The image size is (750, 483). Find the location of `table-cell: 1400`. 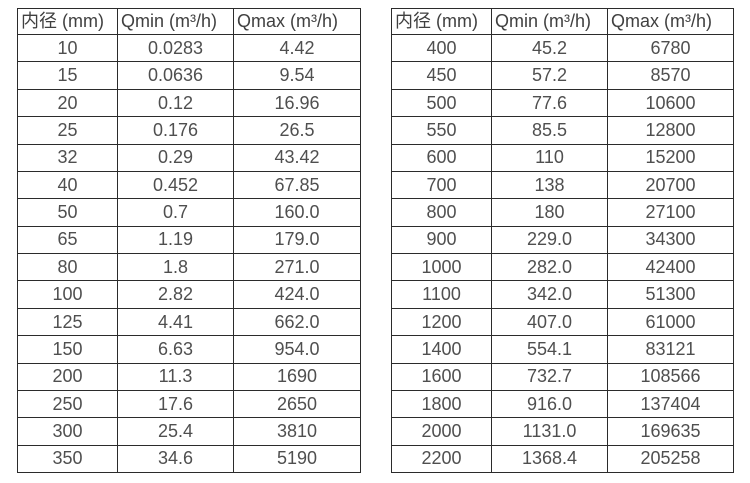

table-cell: 1400 is located at coordinates (441, 349).